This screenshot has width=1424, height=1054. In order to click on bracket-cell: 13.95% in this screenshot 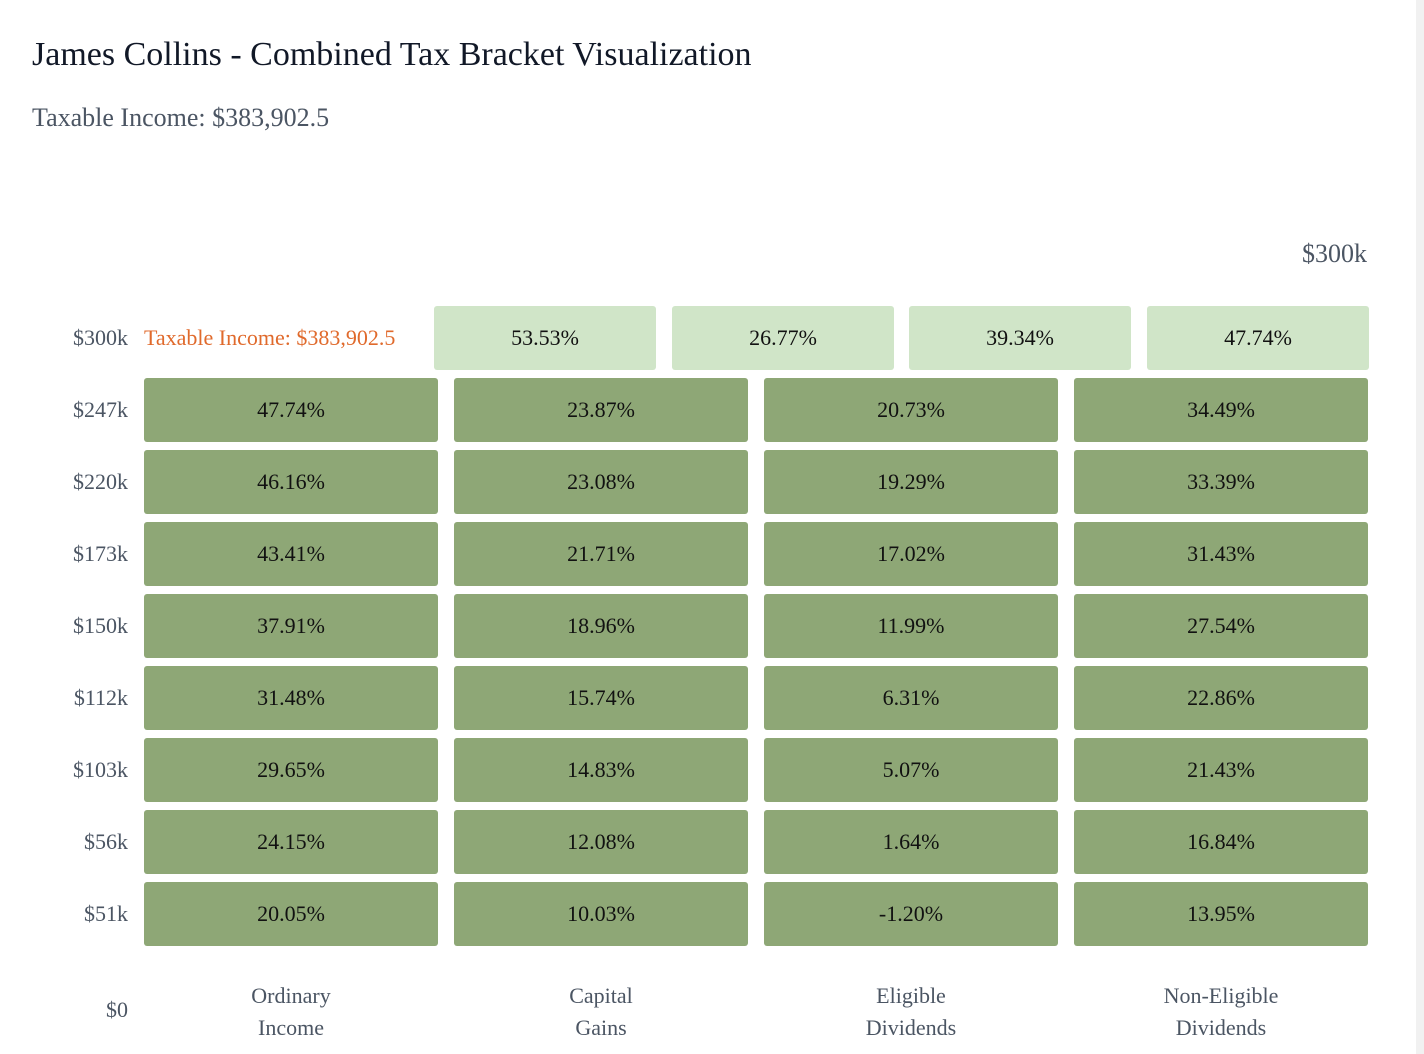, I will do `click(1221, 914)`.